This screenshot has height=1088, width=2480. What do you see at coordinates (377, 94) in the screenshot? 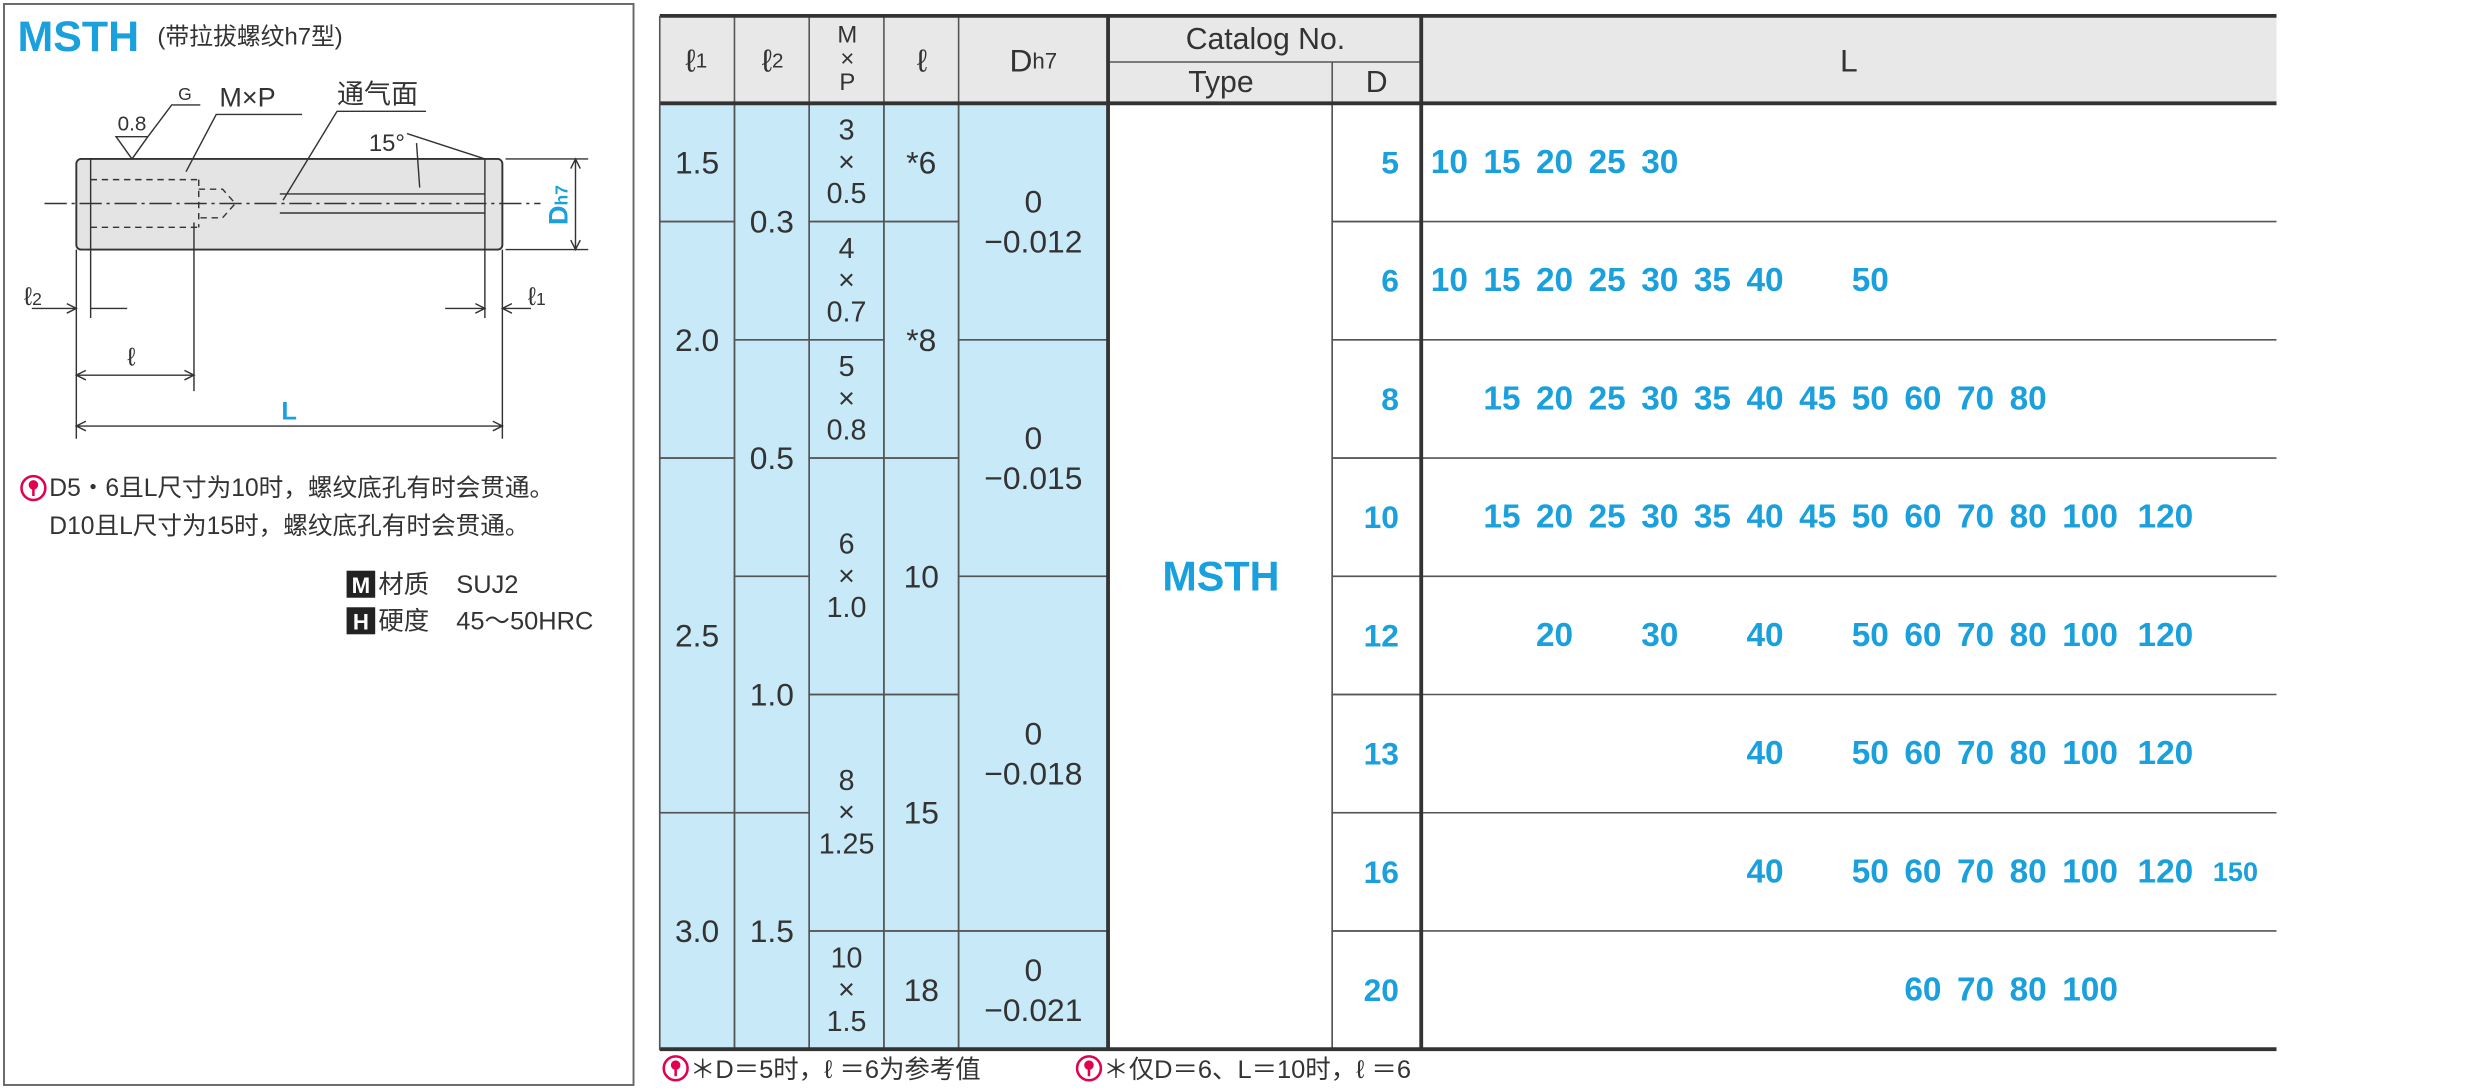
I see `vent-label: 通气面` at bounding box center [377, 94].